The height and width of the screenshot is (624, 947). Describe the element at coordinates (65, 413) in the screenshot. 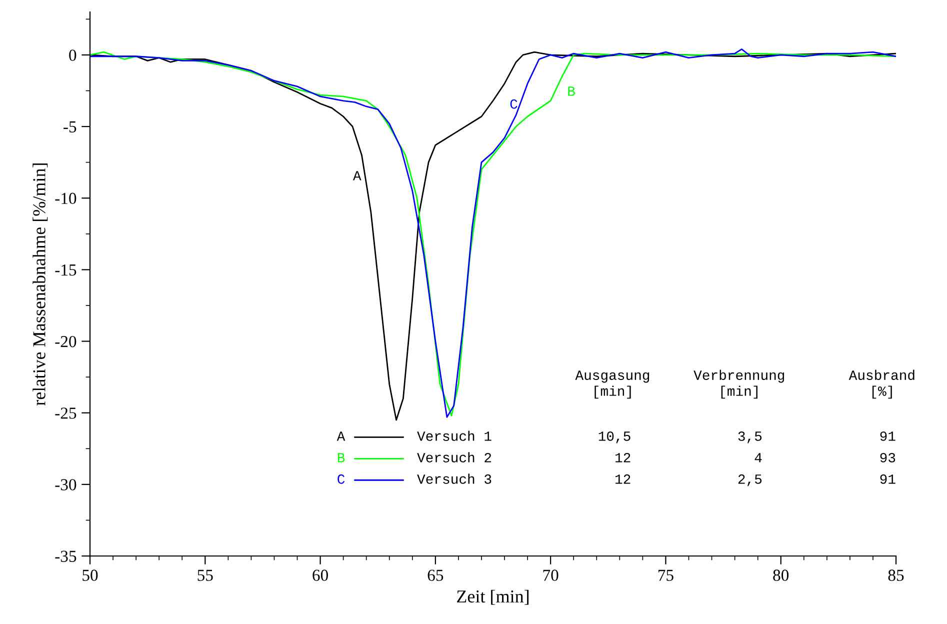

I see `y-tick-label: -25` at that location.